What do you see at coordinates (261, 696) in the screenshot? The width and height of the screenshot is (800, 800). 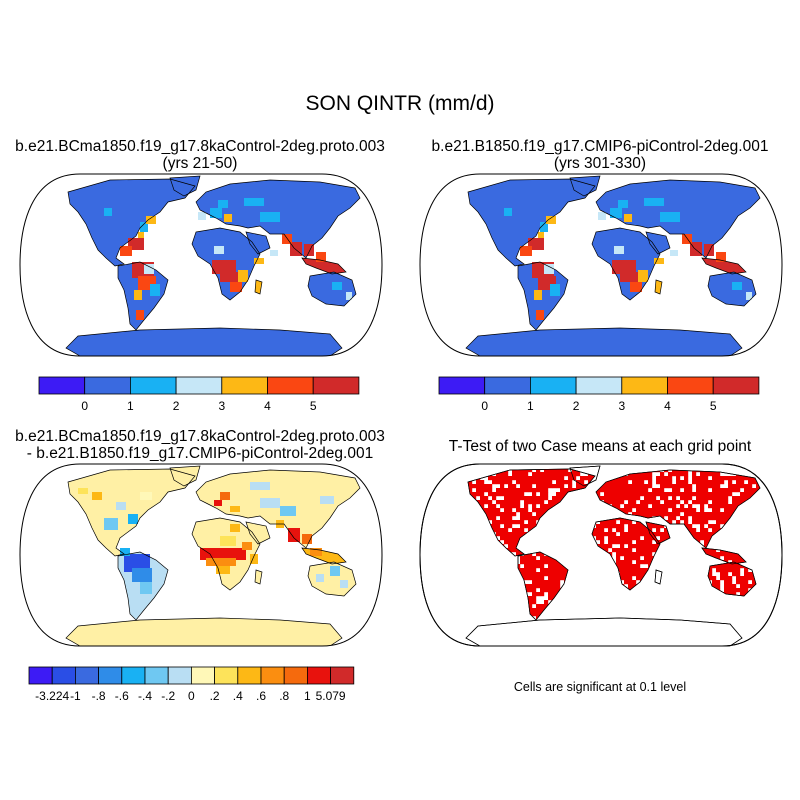 I see `colorbar-tick-label: .6` at bounding box center [261, 696].